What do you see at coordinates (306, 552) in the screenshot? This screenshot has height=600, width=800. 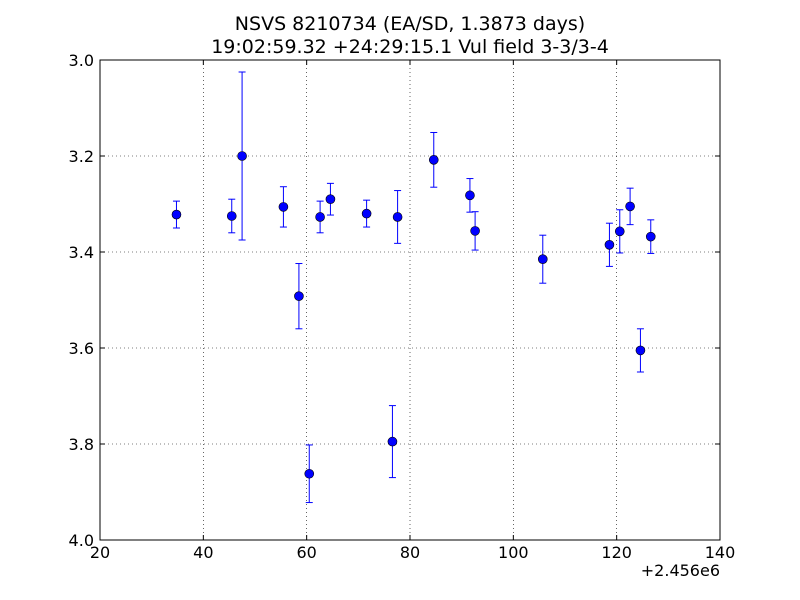 I see `x-tick-label: 60` at bounding box center [306, 552].